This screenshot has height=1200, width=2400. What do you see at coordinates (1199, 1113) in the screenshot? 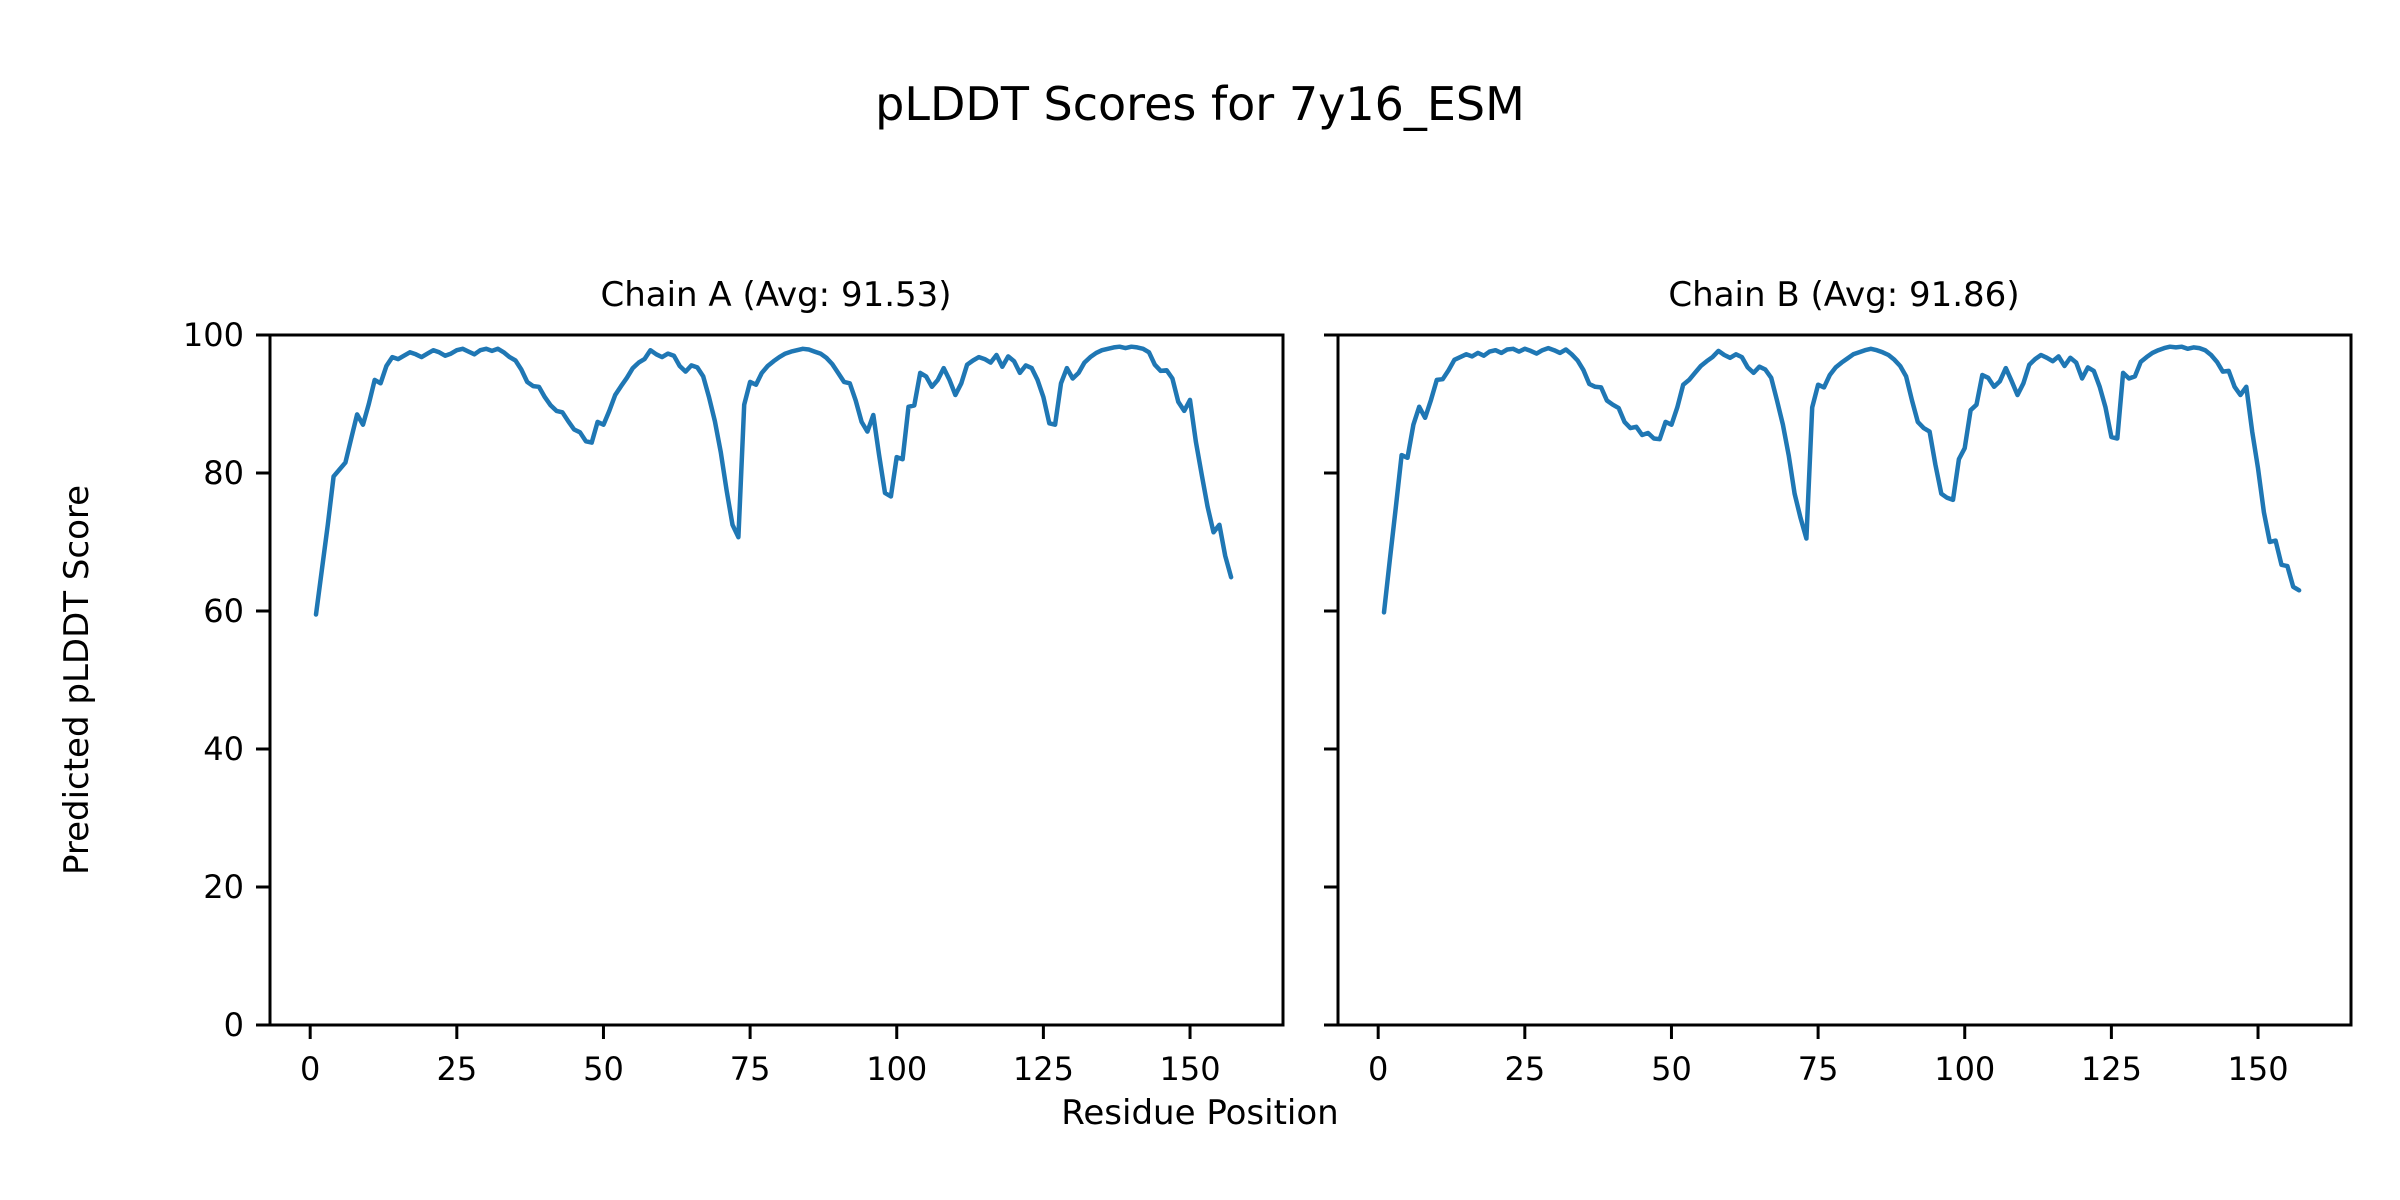
I see `x-axis-label: Residue Position` at bounding box center [1199, 1113].